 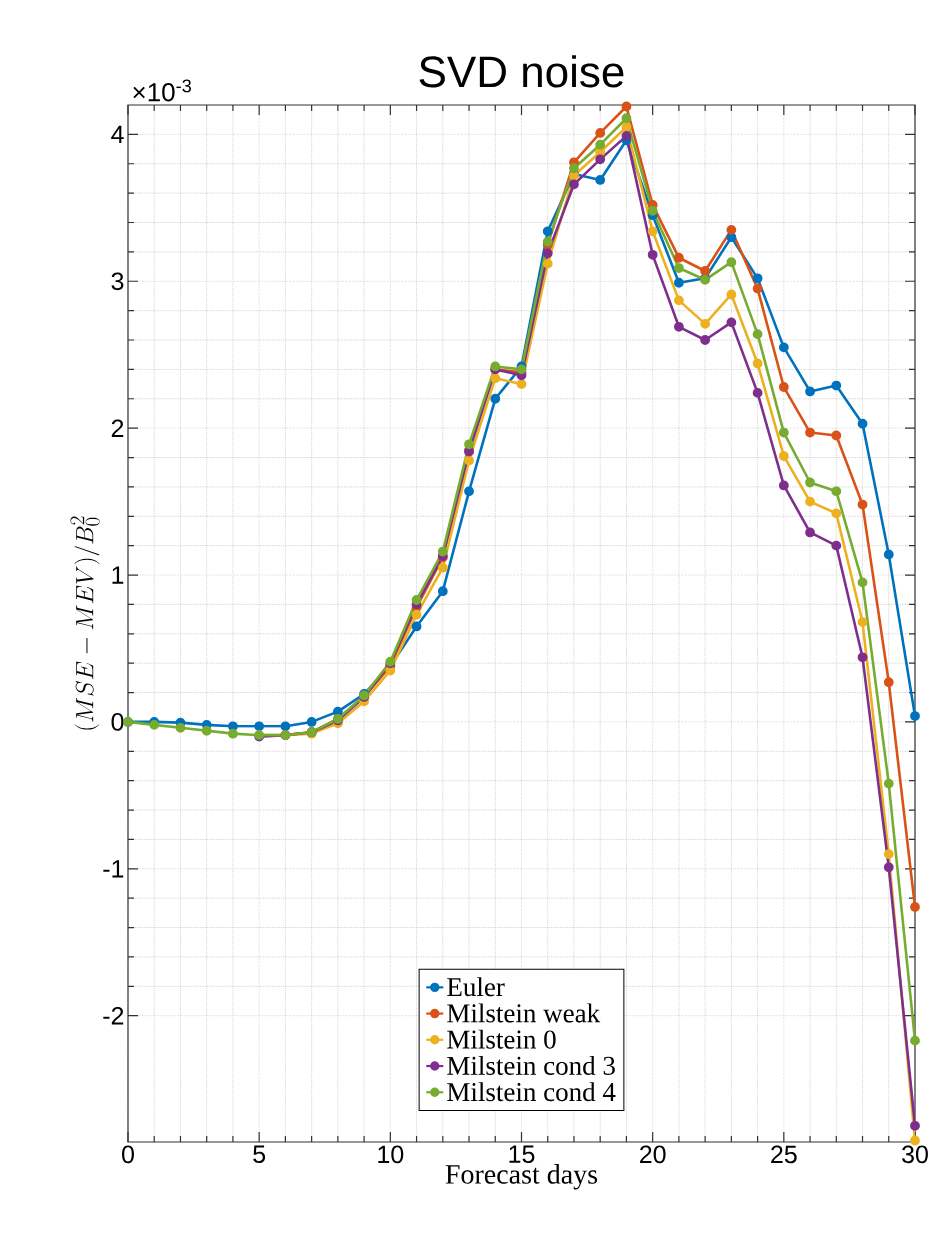 I want to click on y-tick-label: 4, so click(x=117, y=134).